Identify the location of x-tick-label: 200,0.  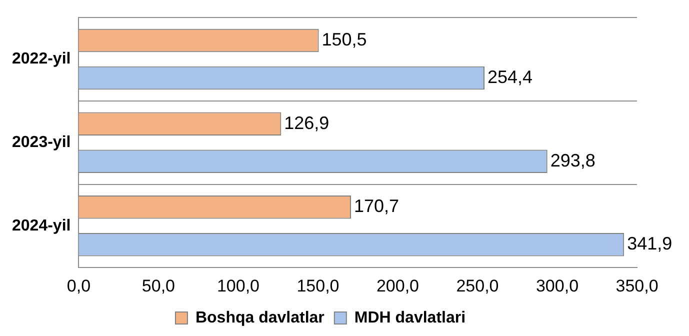
(398, 286).